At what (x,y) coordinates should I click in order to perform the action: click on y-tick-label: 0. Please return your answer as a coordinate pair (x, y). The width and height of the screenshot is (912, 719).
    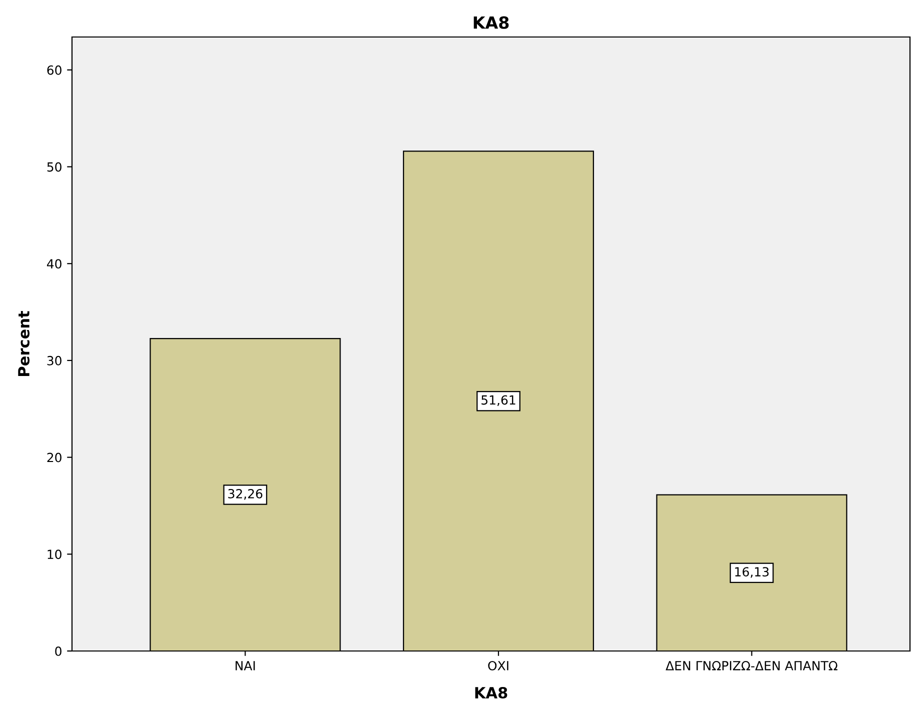
    Looking at the image, I should click on (58, 651).